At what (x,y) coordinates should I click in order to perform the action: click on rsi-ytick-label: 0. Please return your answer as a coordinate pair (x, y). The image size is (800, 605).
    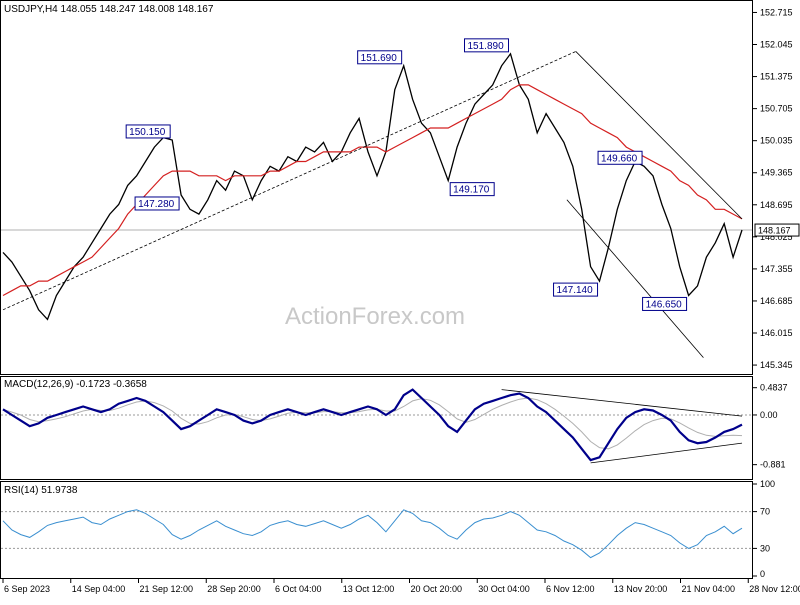
    Looking at the image, I should click on (762, 574).